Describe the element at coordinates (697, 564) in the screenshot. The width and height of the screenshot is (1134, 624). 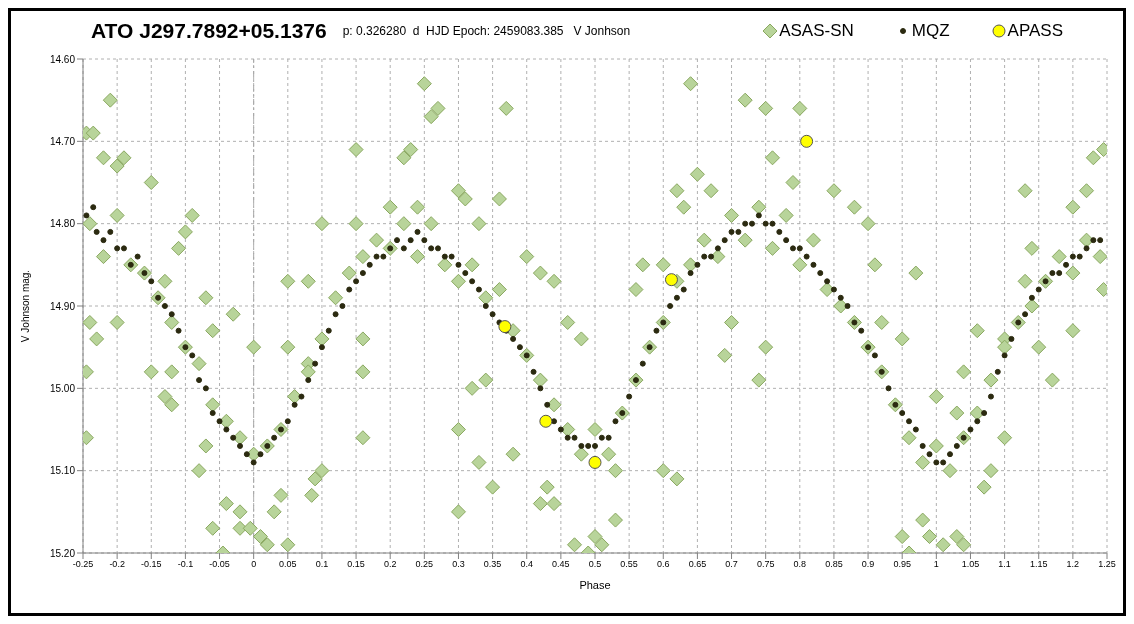
I see `x-tick-label: 0.65` at that location.